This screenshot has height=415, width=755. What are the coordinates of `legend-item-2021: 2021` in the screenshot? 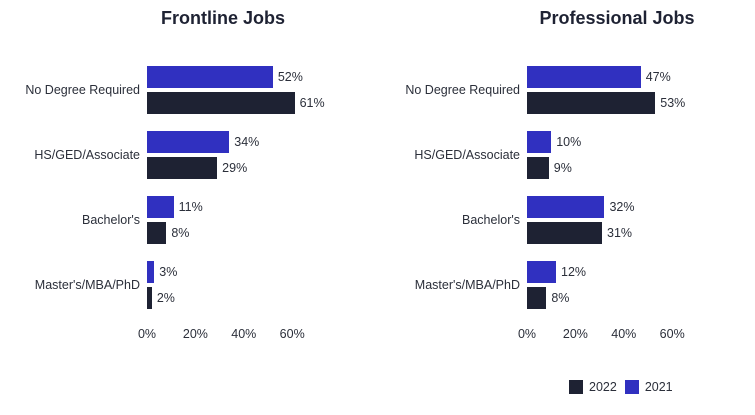 It's located at (648, 387).